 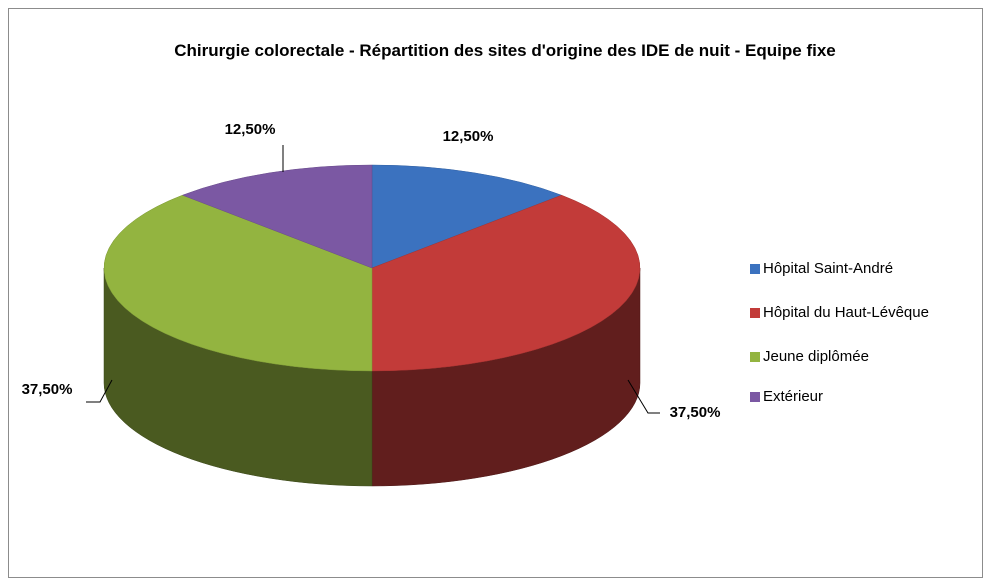 What do you see at coordinates (828, 268) in the screenshot?
I see `legend-label: Hôpital Saint-André` at bounding box center [828, 268].